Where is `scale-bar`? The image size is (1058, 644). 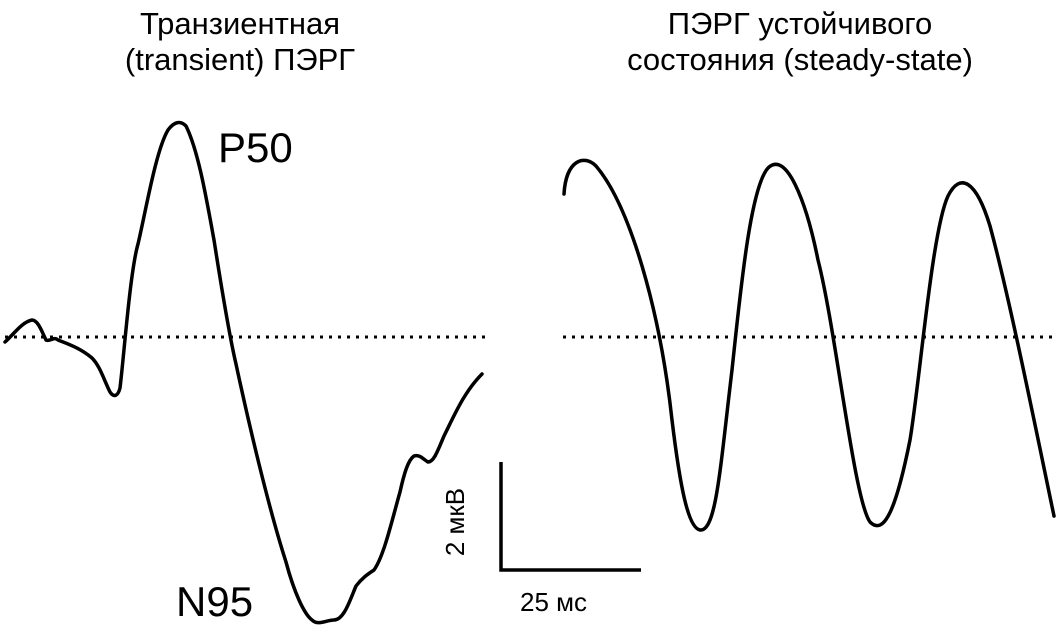
scale-bar is located at coordinates (570, 517).